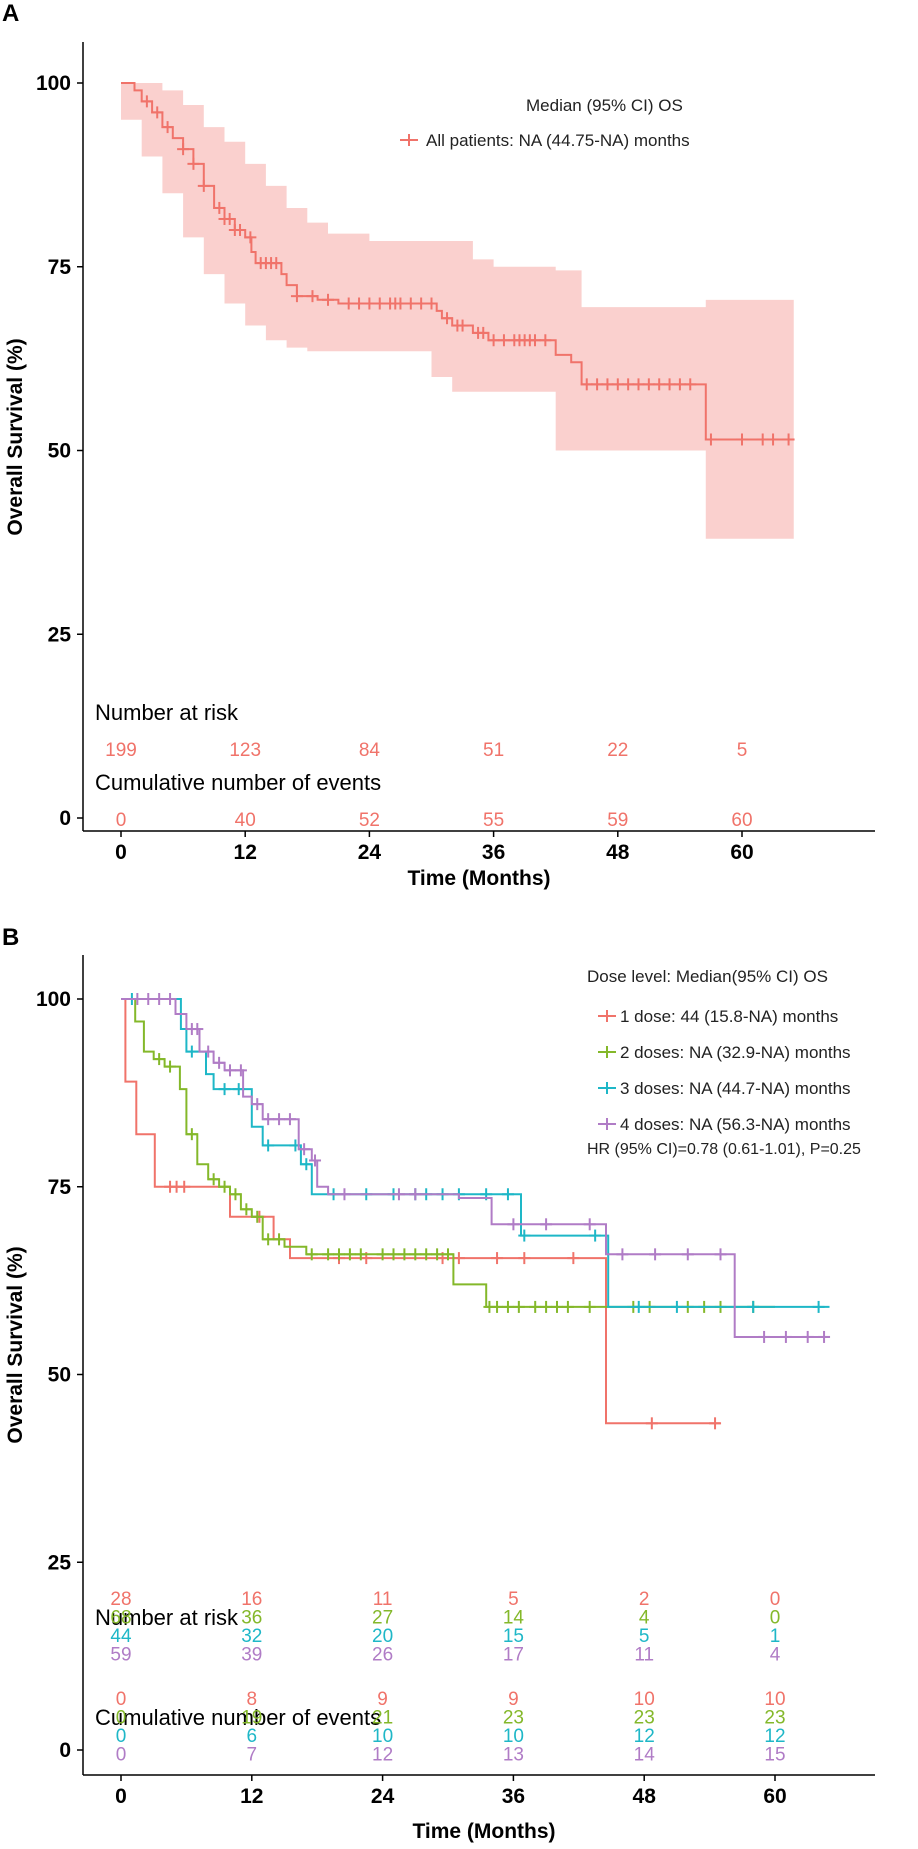  I want to click on panel-b-y-axis-title: Overall Survival (%), so click(15, 1344).